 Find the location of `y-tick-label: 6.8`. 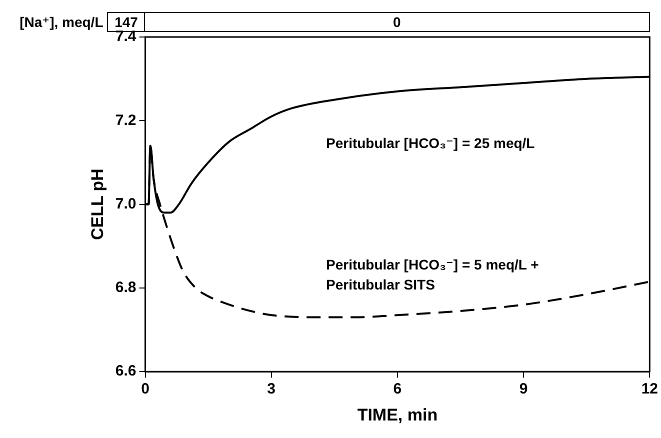

y-tick-label: 6.8 is located at coordinates (125, 287).